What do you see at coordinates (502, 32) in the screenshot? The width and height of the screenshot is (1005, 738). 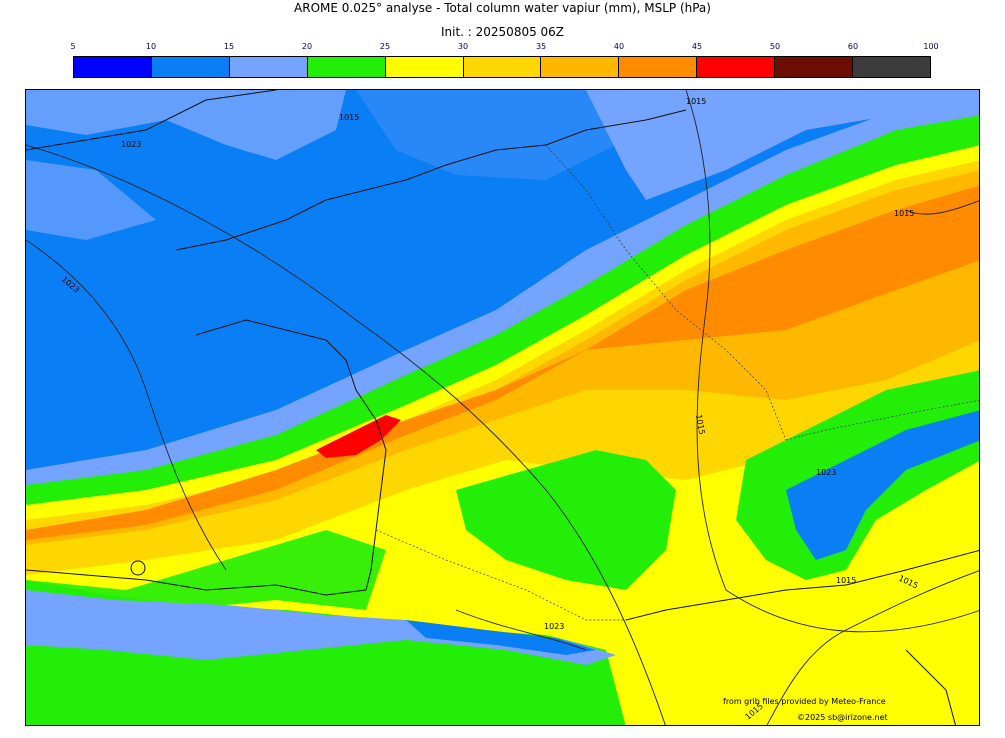 I see `init-time: Init. : 20250805 06Z` at bounding box center [502, 32].